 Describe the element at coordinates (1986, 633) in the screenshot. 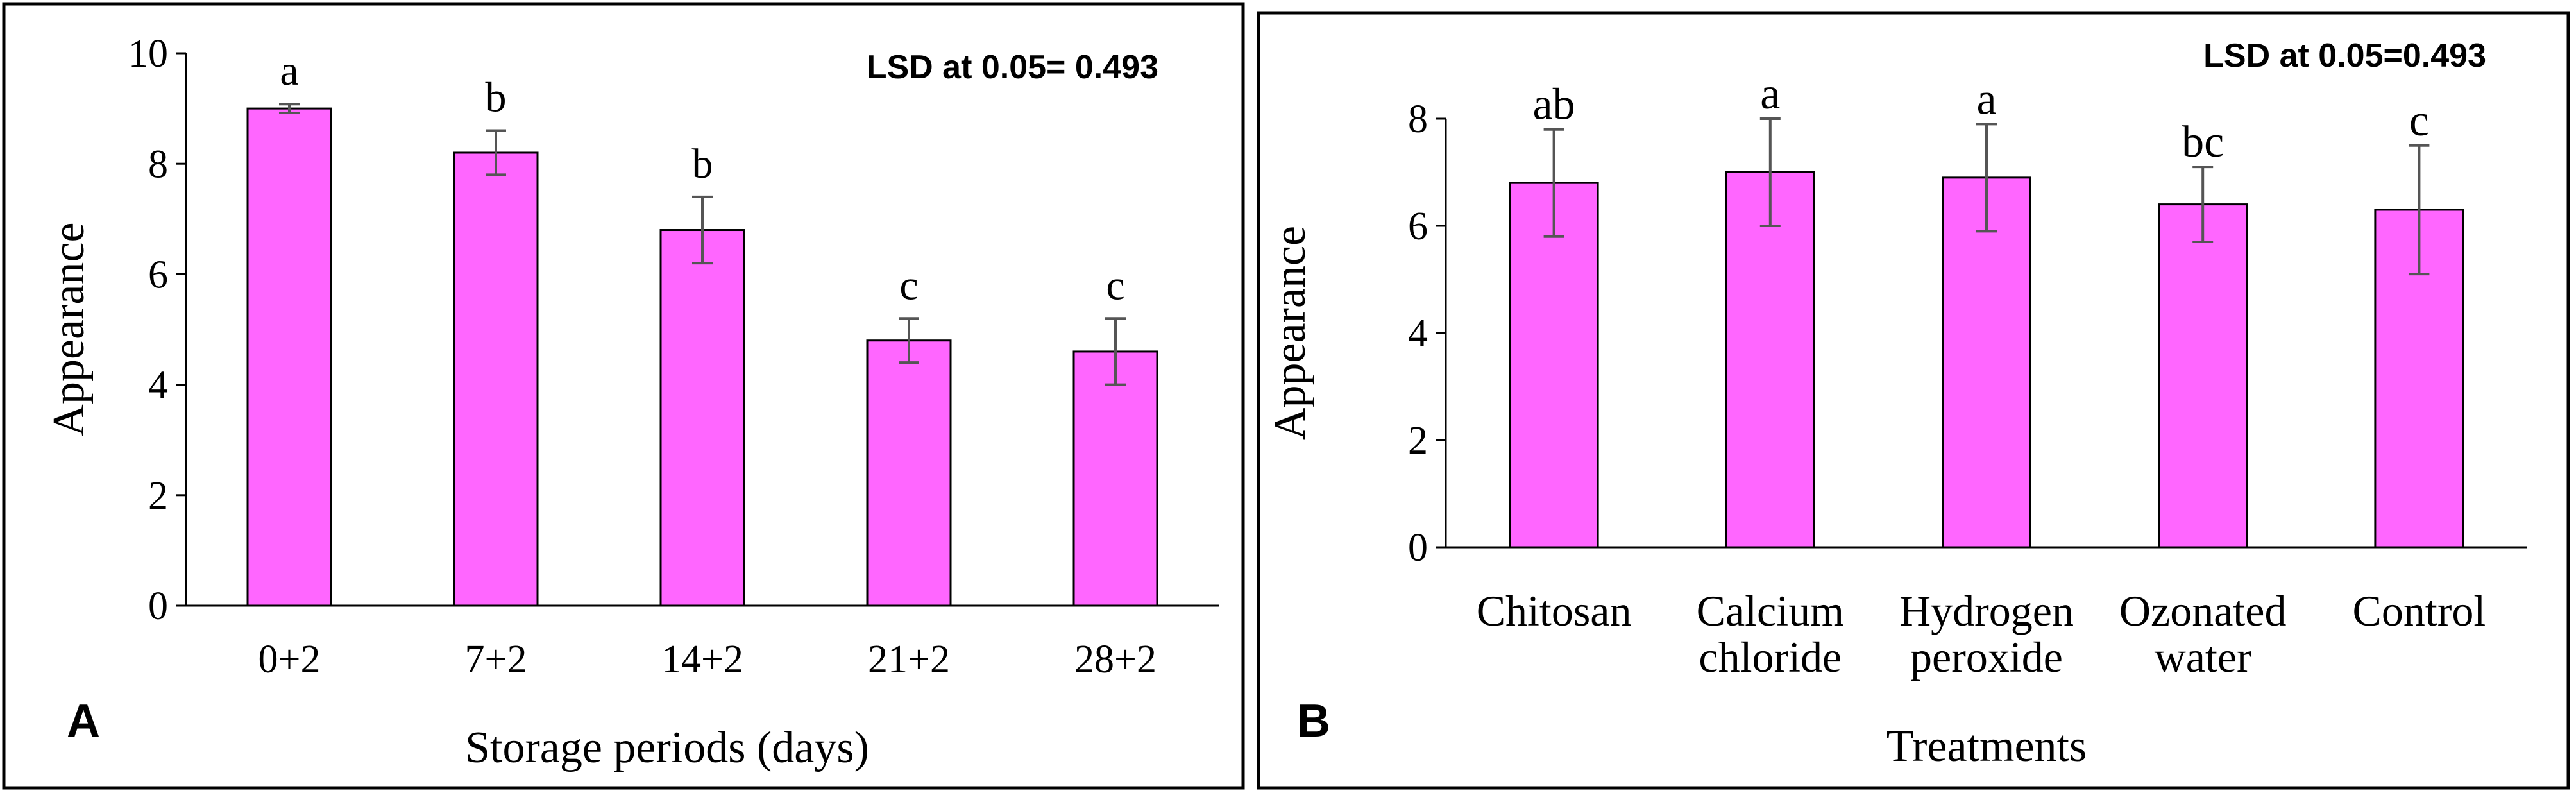

I see `panel-b-x-tick-label: Hydrogen peroxide` at that location.